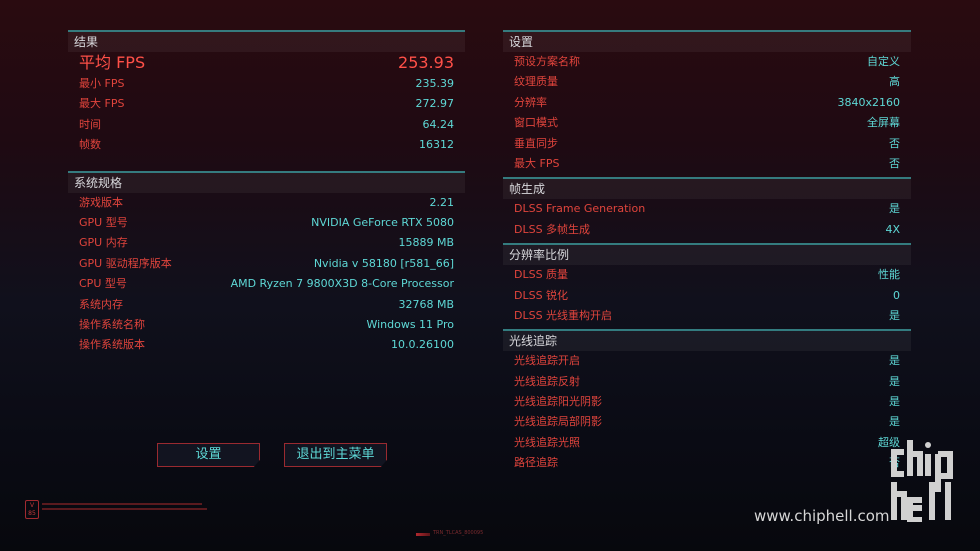 The height and width of the screenshot is (551, 980). What do you see at coordinates (266, 104) in the screenshot?
I see `stat-row: 最大 FPS 272.97` at bounding box center [266, 104].